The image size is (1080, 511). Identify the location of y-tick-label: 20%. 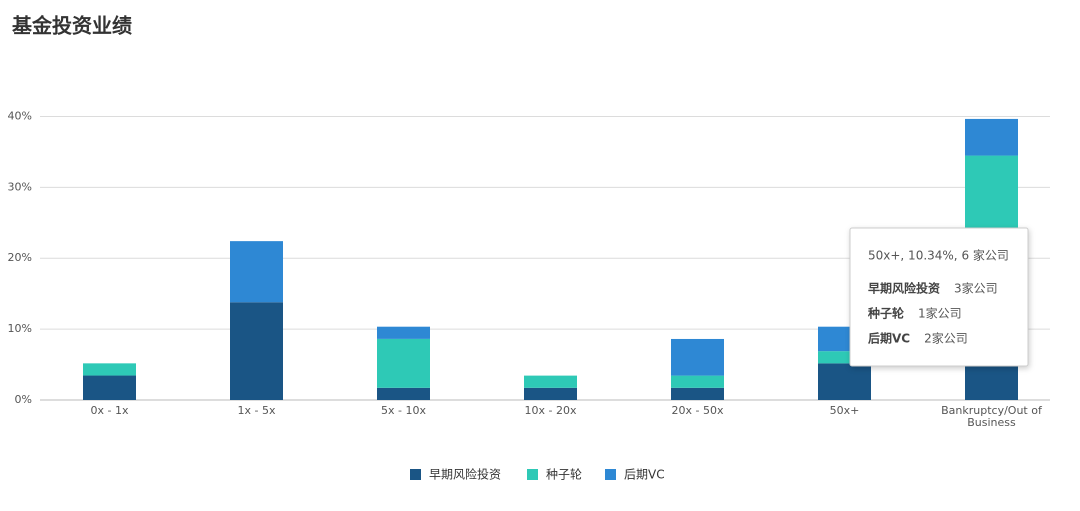
(20, 257).